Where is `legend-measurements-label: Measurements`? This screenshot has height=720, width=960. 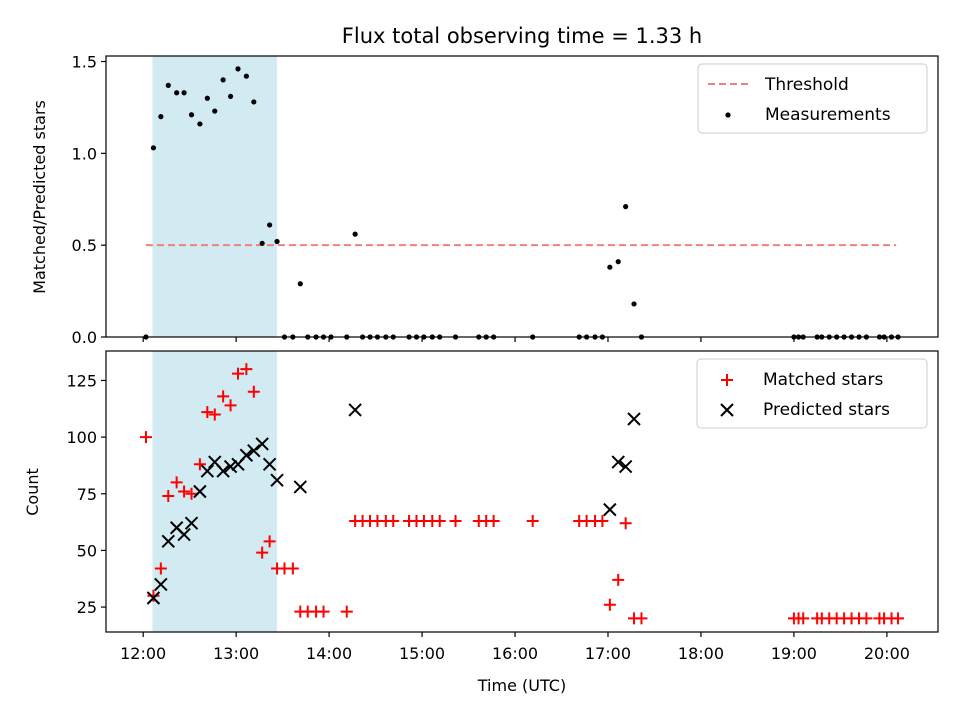 legend-measurements-label: Measurements is located at coordinates (828, 115).